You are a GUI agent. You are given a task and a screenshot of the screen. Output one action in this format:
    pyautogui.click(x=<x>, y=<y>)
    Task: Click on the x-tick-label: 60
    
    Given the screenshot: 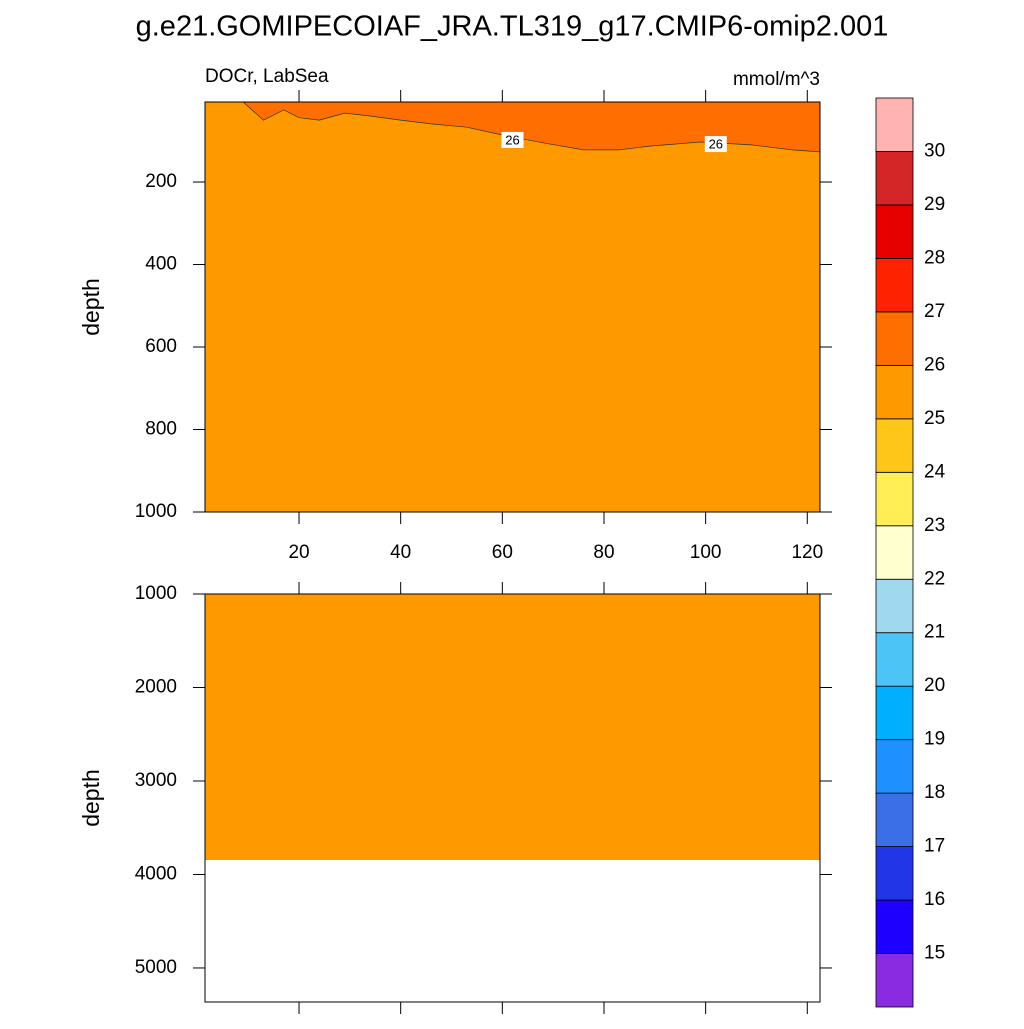 What is the action you would take?
    pyautogui.click(x=502, y=552)
    